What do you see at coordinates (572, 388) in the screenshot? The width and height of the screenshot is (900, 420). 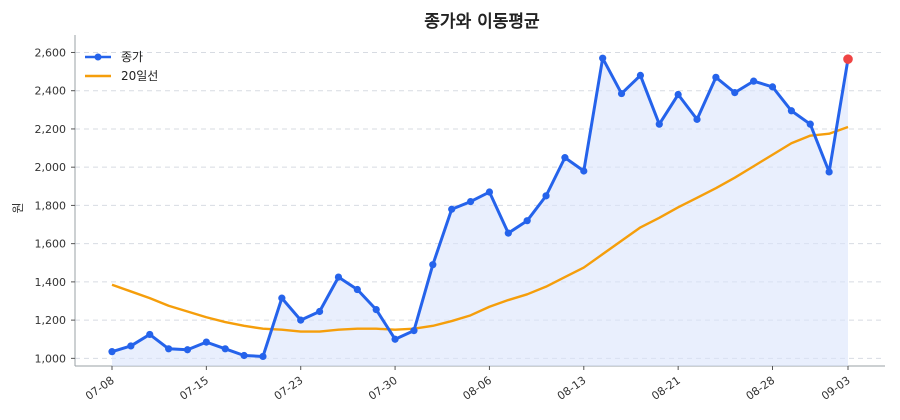 I see `x-tick-label: 08-13` at bounding box center [572, 388].